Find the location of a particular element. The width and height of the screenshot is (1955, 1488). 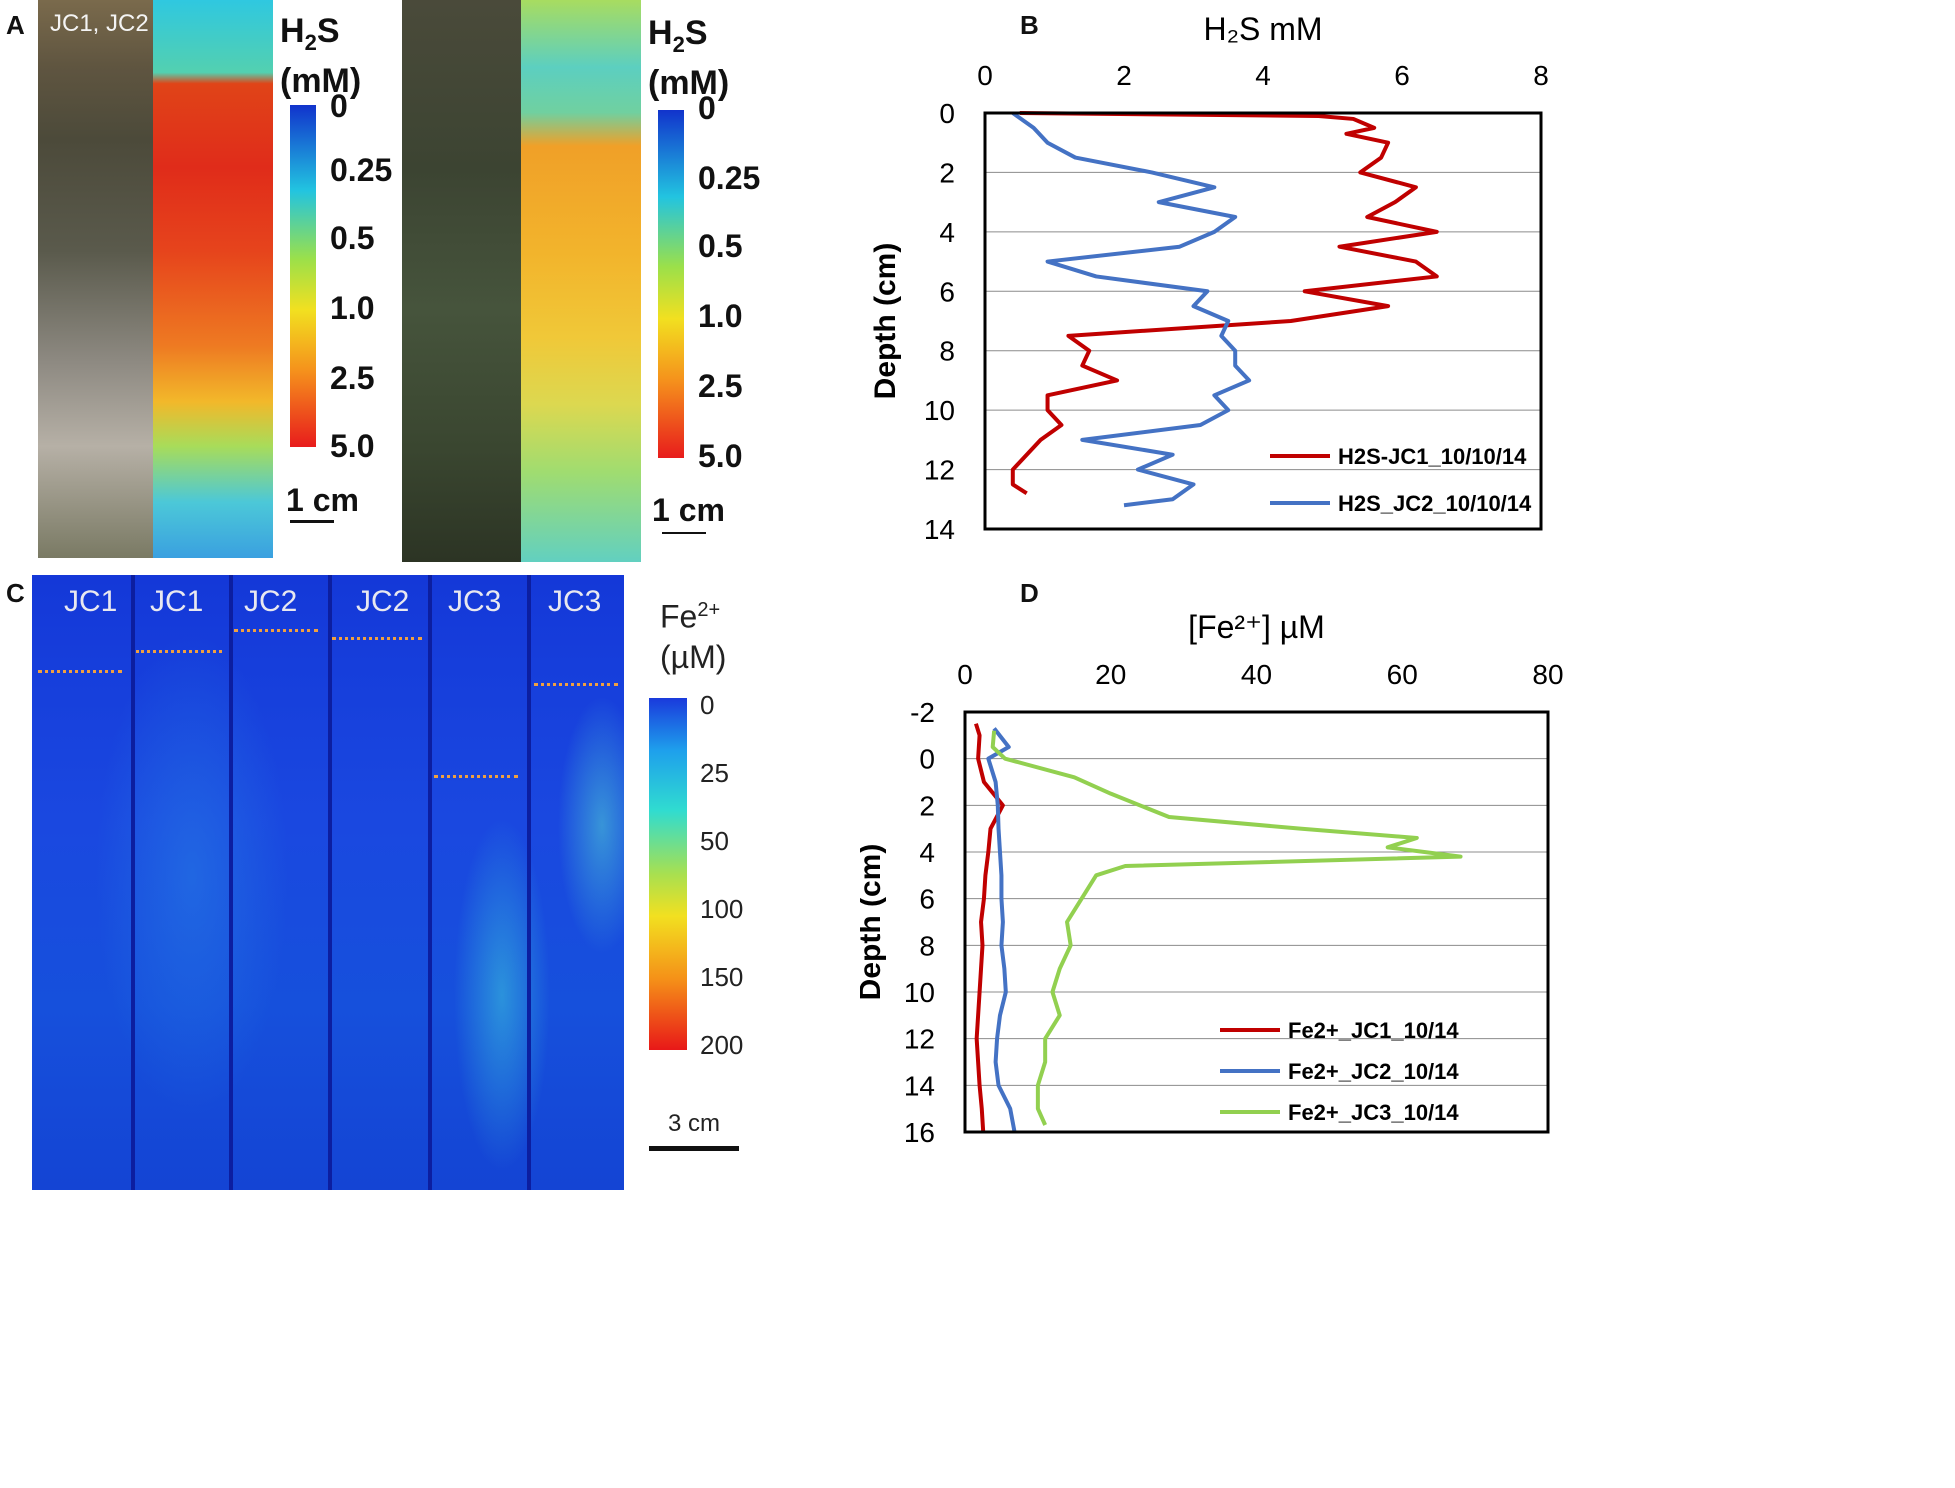

fe-scale-bar is located at coordinates (694, 1148).